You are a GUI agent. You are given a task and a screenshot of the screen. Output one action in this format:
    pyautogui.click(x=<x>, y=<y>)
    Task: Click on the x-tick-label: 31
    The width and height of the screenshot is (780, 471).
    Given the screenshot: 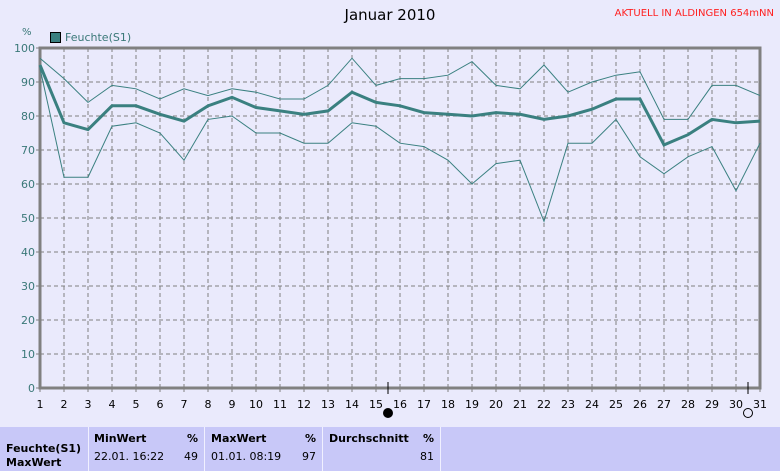 What is the action you would take?
    pyautogui.click(x=760, y=404)
    